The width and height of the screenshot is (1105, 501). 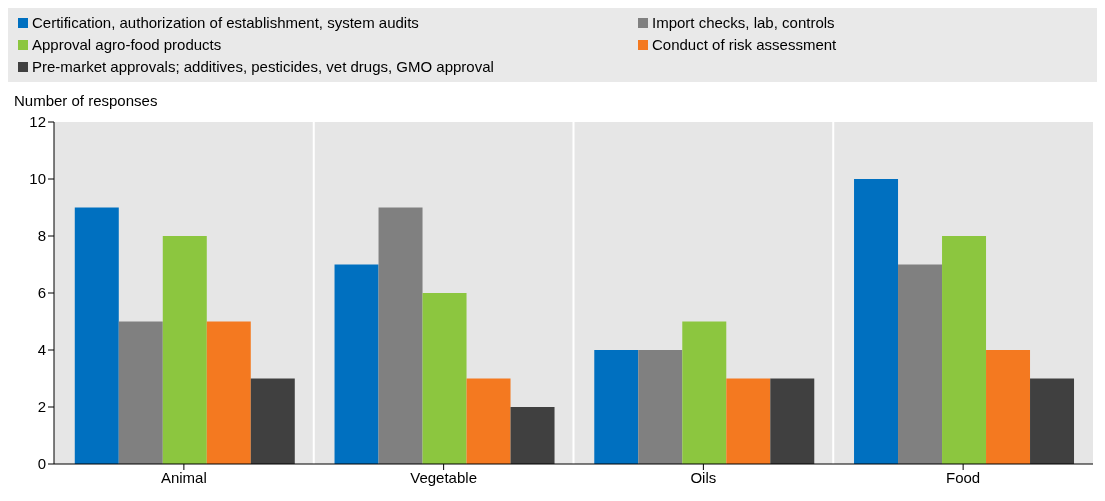 I want to click on legend-label: Approval agro-food products, so click(x=127, y=45).